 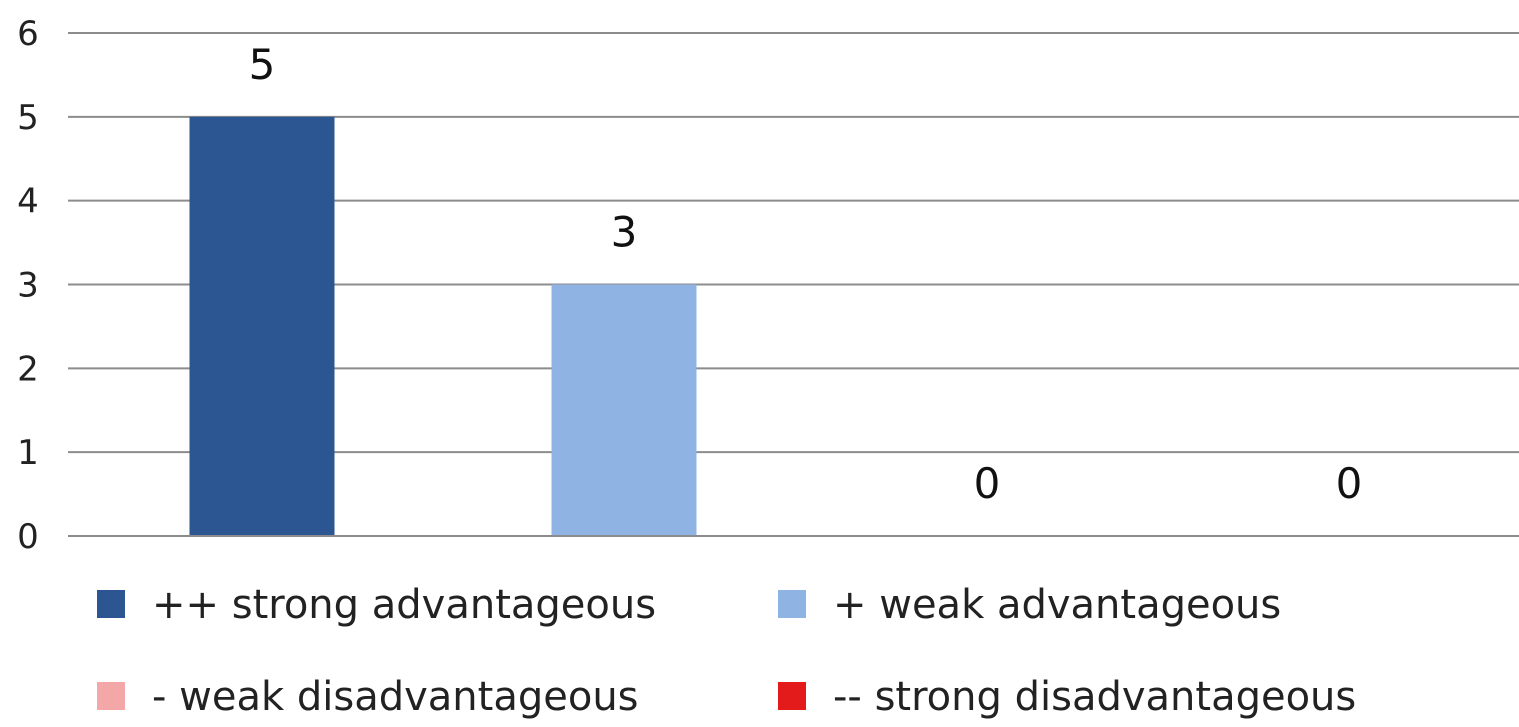 What do you see at coordinates (28, 202) in the screenshot?
I see `y-tick-label: 4` at bounding box center [28, 202].